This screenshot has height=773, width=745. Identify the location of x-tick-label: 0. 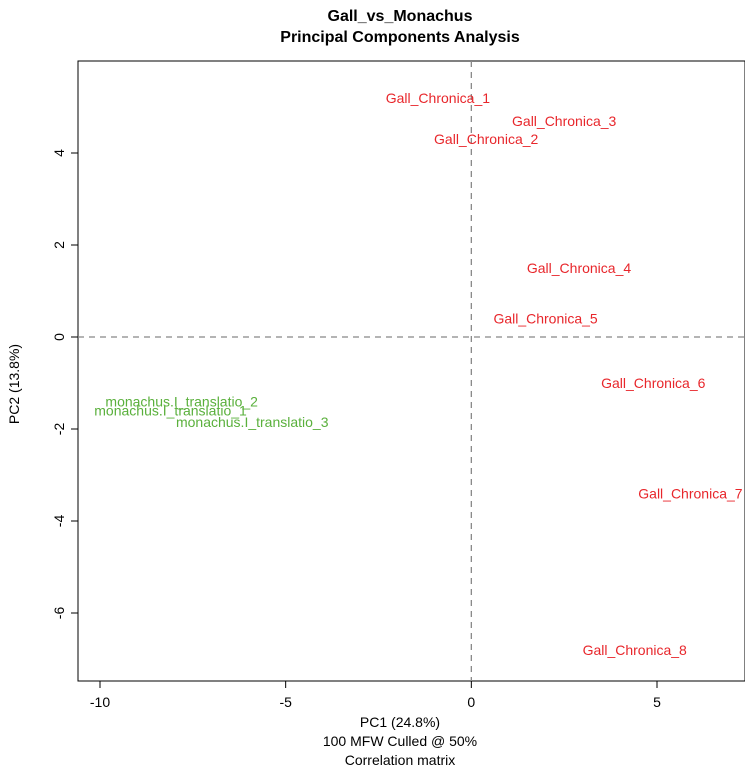
(471, 702).